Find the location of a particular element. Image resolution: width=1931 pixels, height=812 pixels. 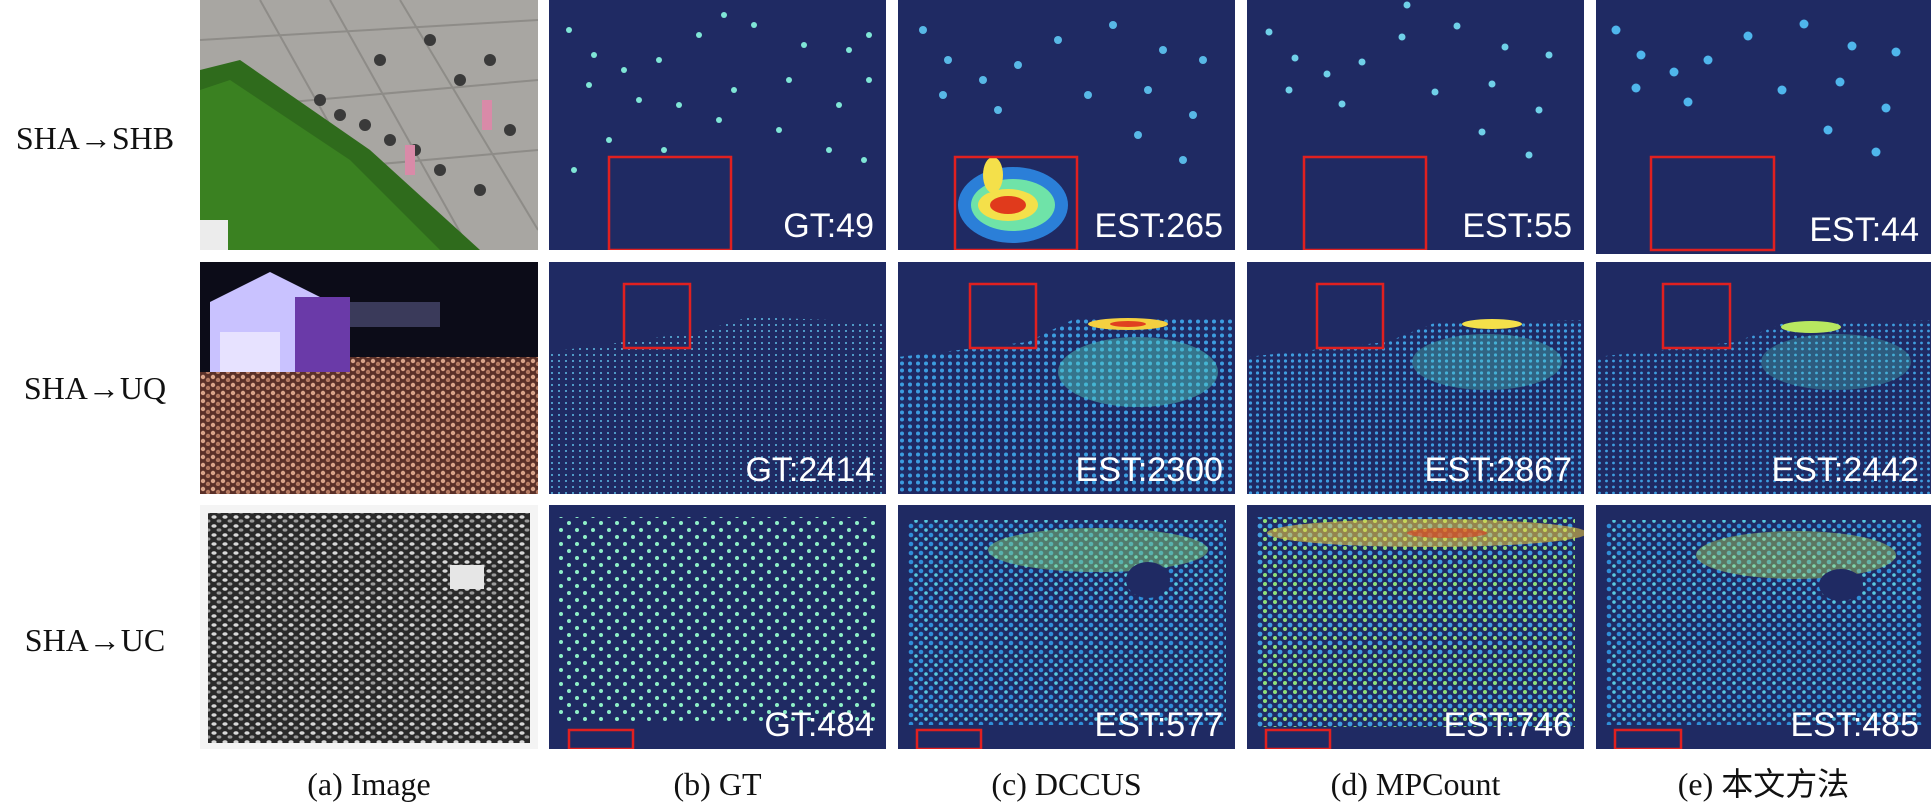

caption-image: (a) Image is located at coordinates (369, 784).